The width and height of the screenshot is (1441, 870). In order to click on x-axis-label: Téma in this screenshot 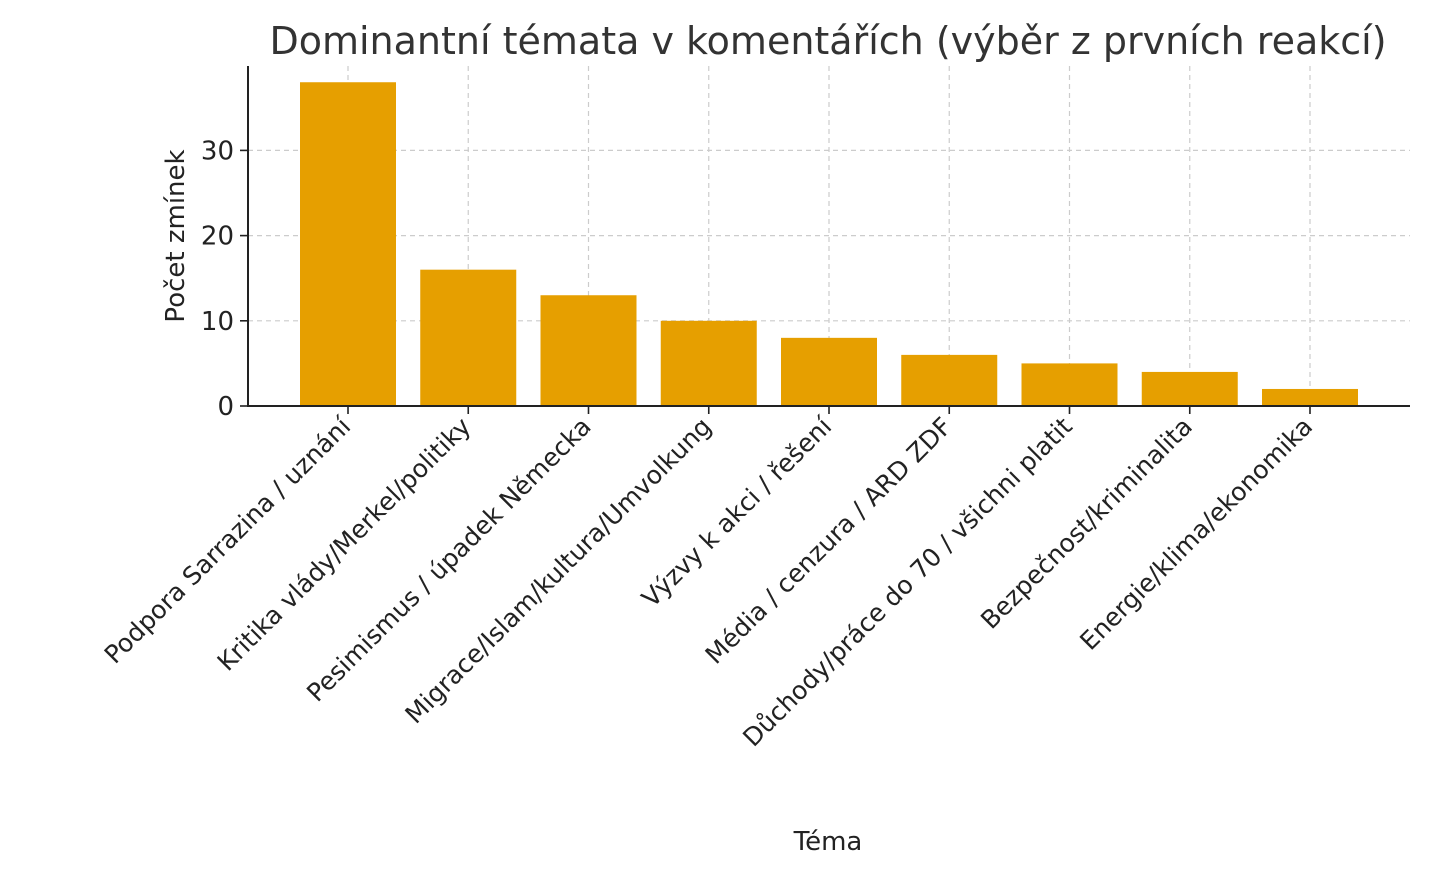, I will do `click(828, 842)`.